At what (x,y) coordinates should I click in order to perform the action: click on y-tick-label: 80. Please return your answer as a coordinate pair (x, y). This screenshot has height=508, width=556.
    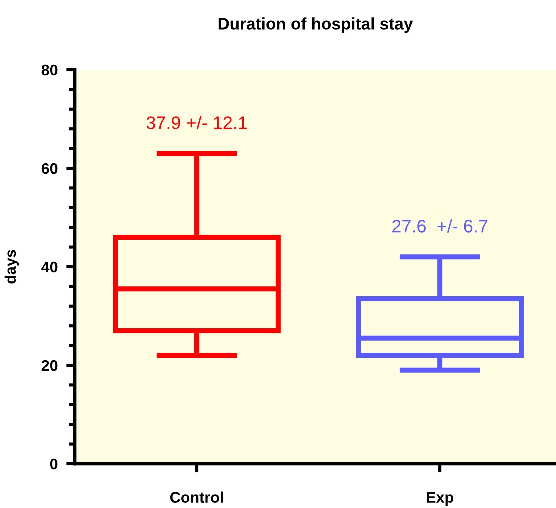
    Looking at the image, I should click on (50, 70).